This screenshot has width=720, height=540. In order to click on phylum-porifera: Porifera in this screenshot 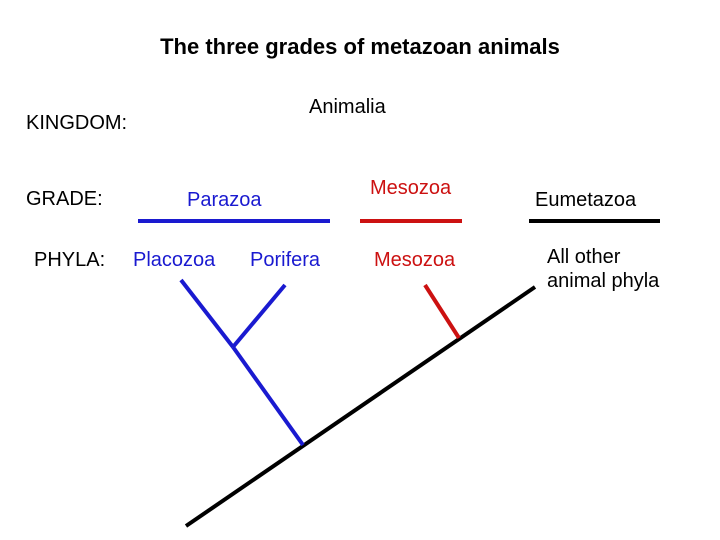, I will do `click(285, 260)`.